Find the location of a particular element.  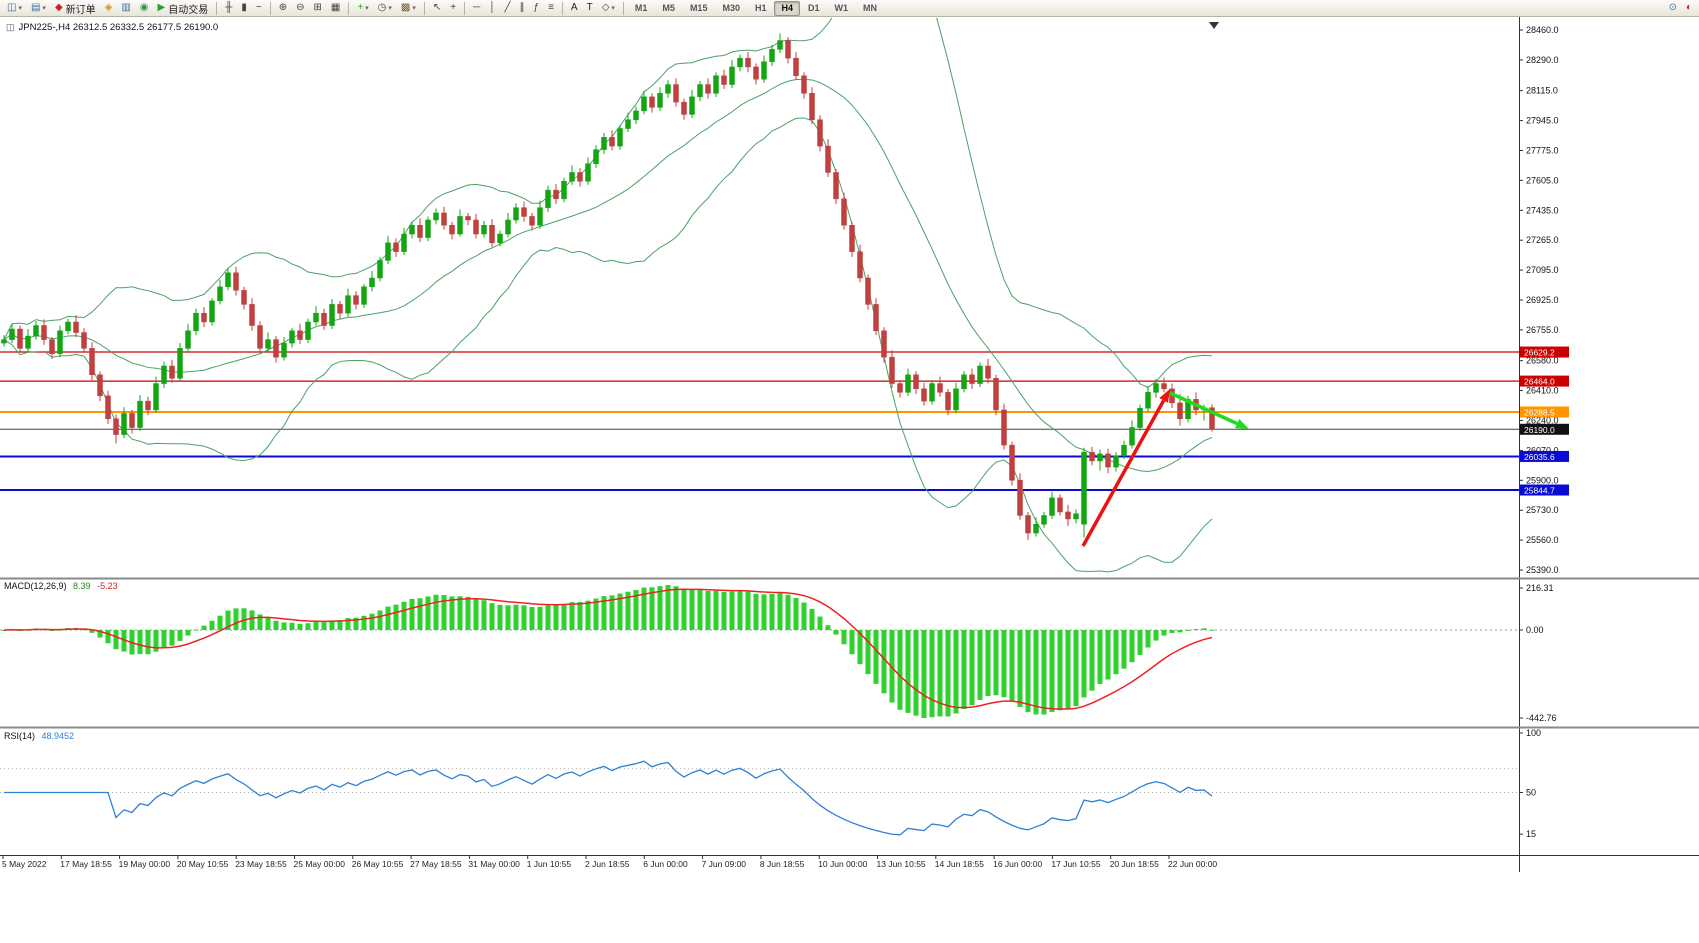

macd-tick-label: 216.31 is located at coordinates (1540, 588).